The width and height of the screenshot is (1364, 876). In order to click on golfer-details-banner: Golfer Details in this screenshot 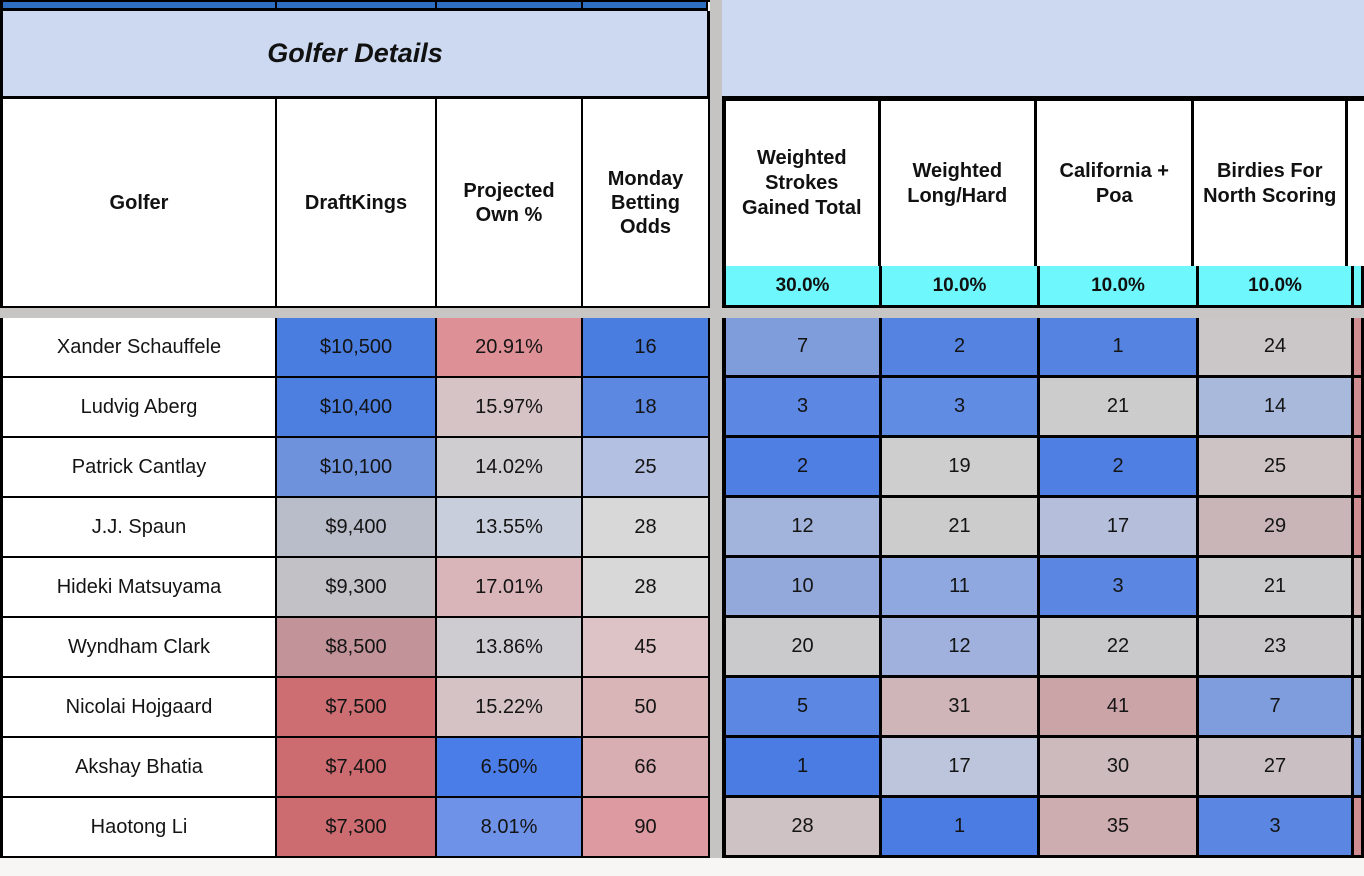, I will do `click(355, 55)`.